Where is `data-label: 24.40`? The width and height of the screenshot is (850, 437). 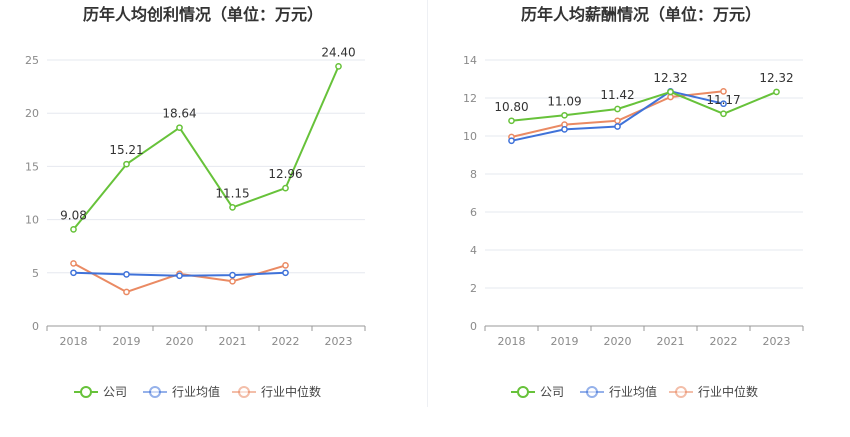 data-label: 24.40 is located at coordinates (338, 52).